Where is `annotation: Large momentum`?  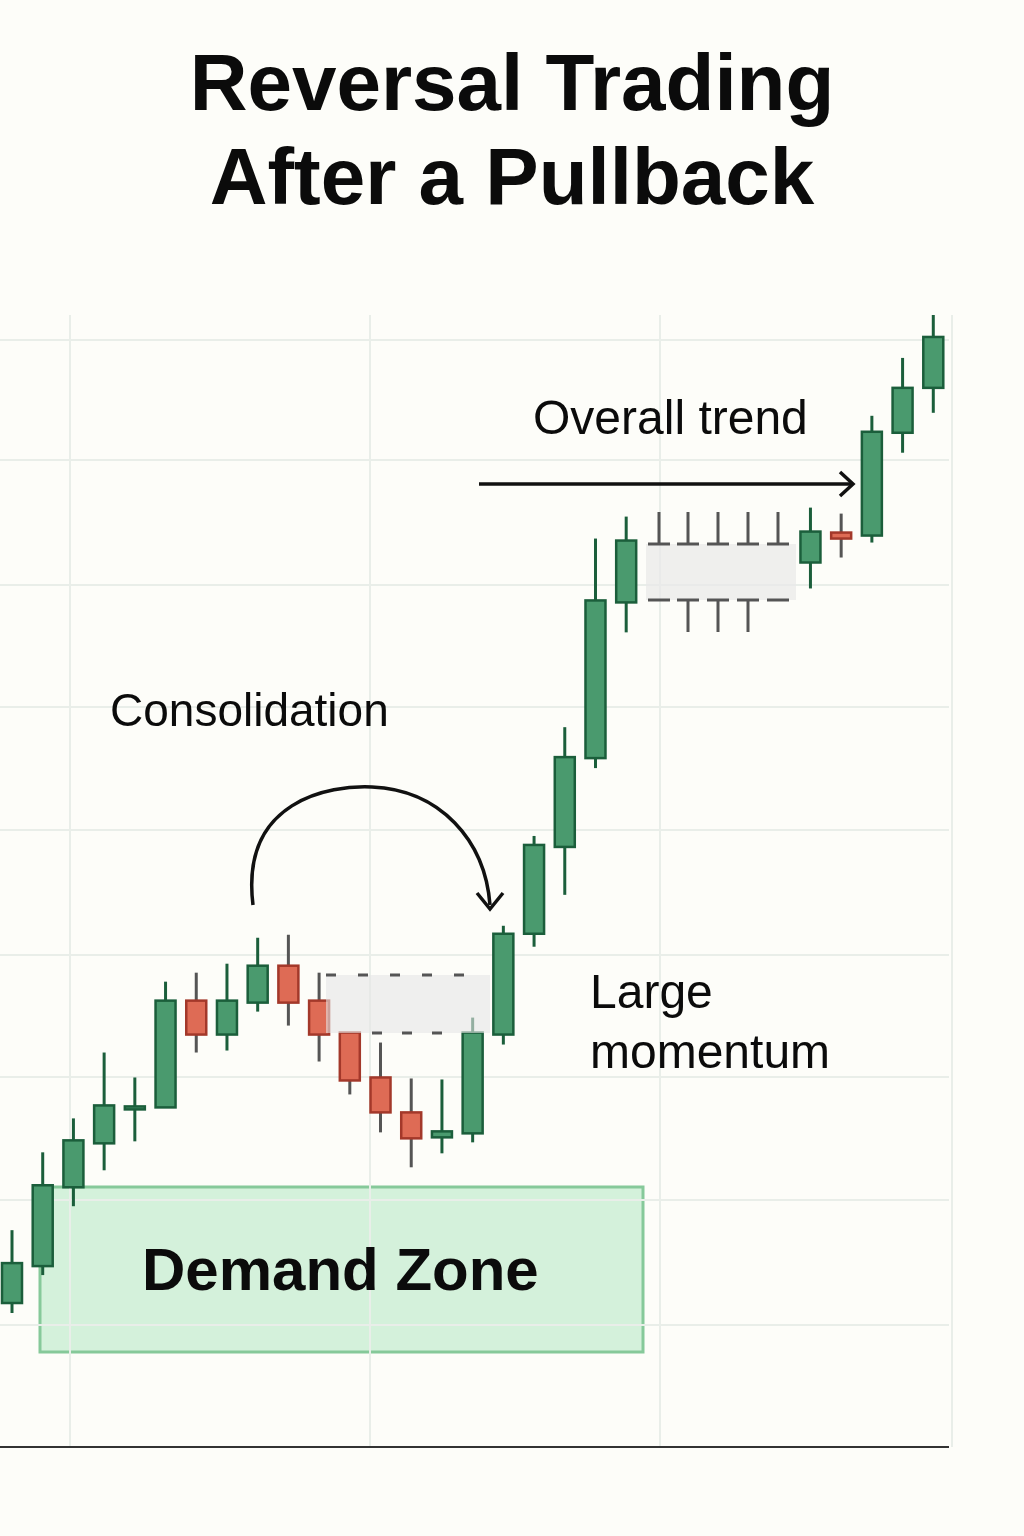 annotation: Large momentum is located at coordinates (711, 1022).